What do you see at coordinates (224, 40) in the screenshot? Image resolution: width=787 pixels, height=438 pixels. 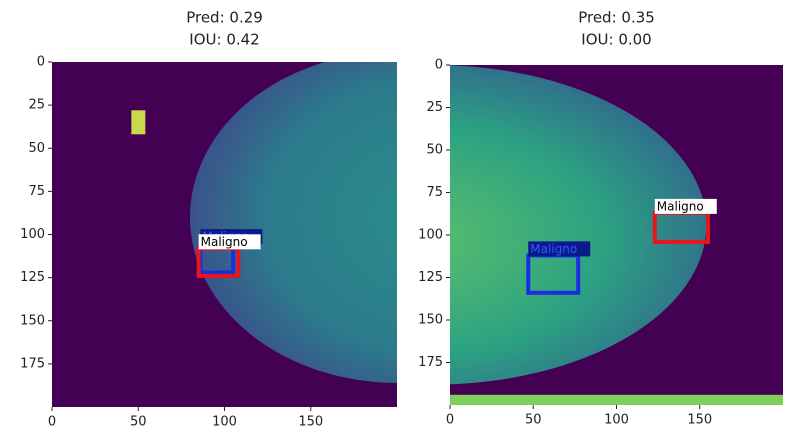 I see `subtitle: IOU: 0.42` at bounding box center [224, 40].